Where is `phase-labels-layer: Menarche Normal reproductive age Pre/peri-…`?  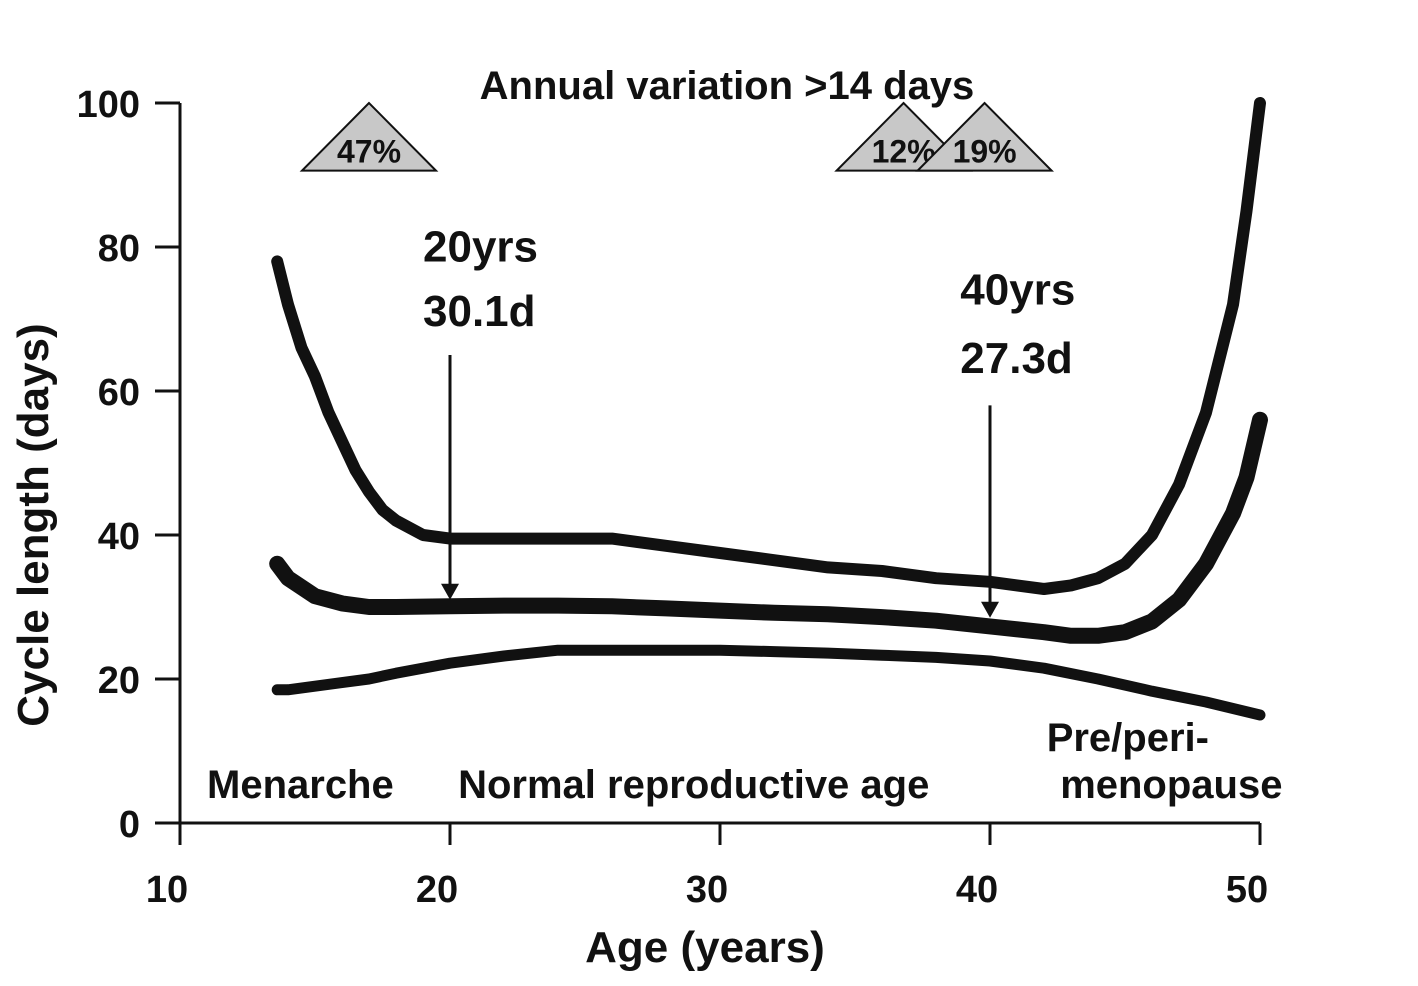 phase-labels-layer: Menarche Normal reproductive age Pre/peri-… is located at coordinates (744, 761).